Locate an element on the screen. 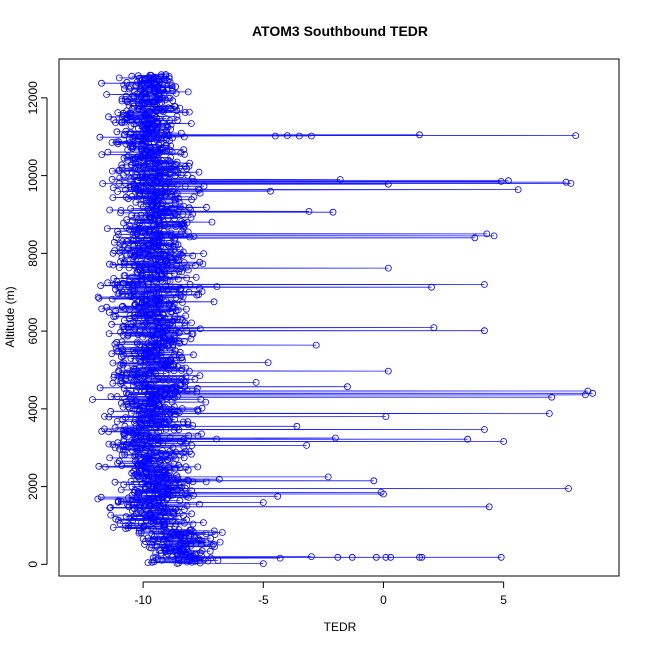  x-axis-label: TEDR is located at coordinates (340, 627).